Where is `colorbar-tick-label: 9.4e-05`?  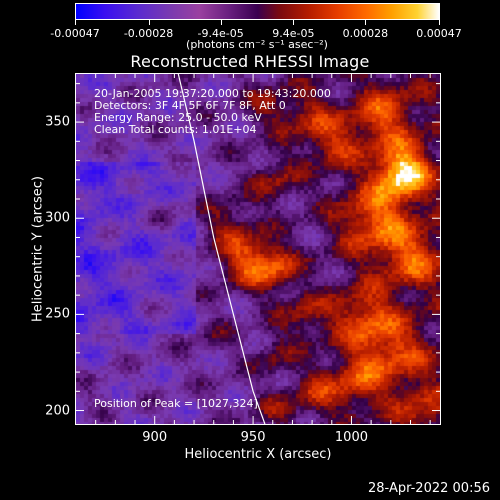
colorbar-tick-label: 9.4e-05 is located at coordinates (293, 33).